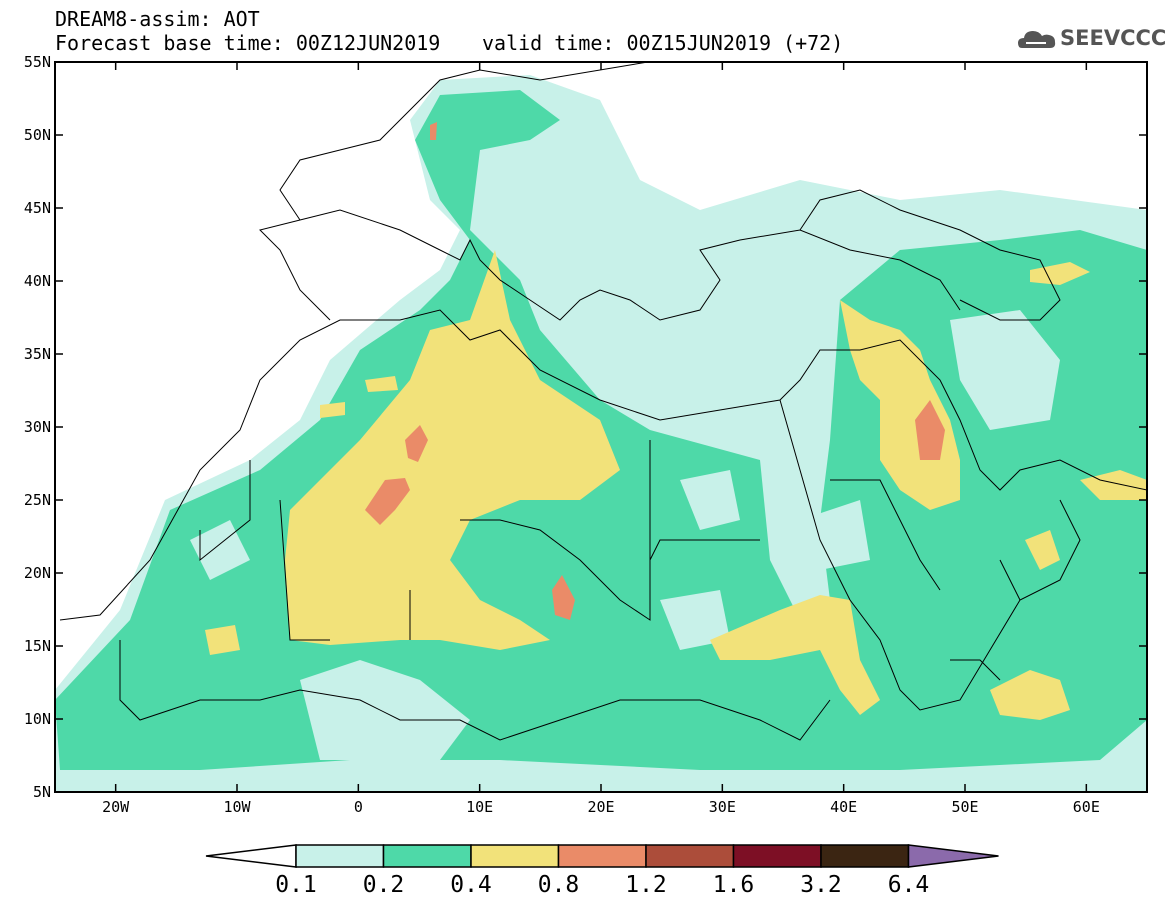 The width and height of the screenshot is (1165, 905). What do you see at coordinates (37, 62) in the screenshot?
I see `lat-label: 55N` at bounding box center [37, 62].